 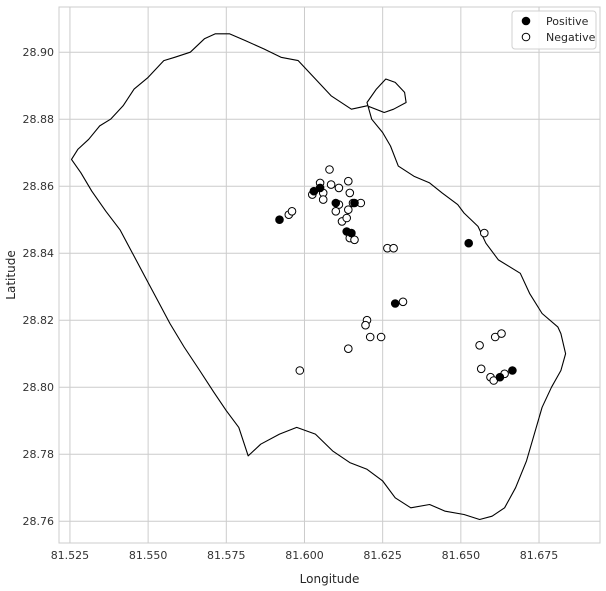 What do you see at coordinates (526, 37) in the screenshot?
I see `legend-marker-negative` at bounding box center [526, 37].